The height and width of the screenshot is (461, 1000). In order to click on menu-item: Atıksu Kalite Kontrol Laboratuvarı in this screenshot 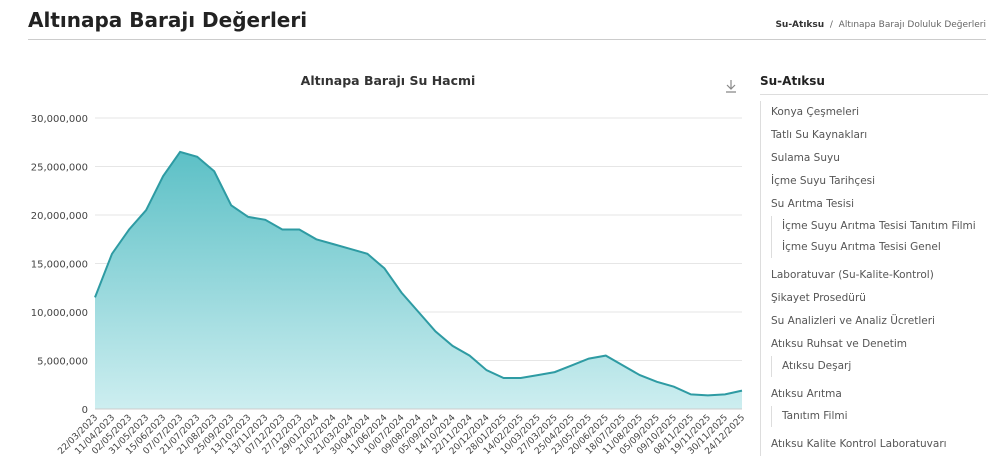, I will do `click(859, 444)`.